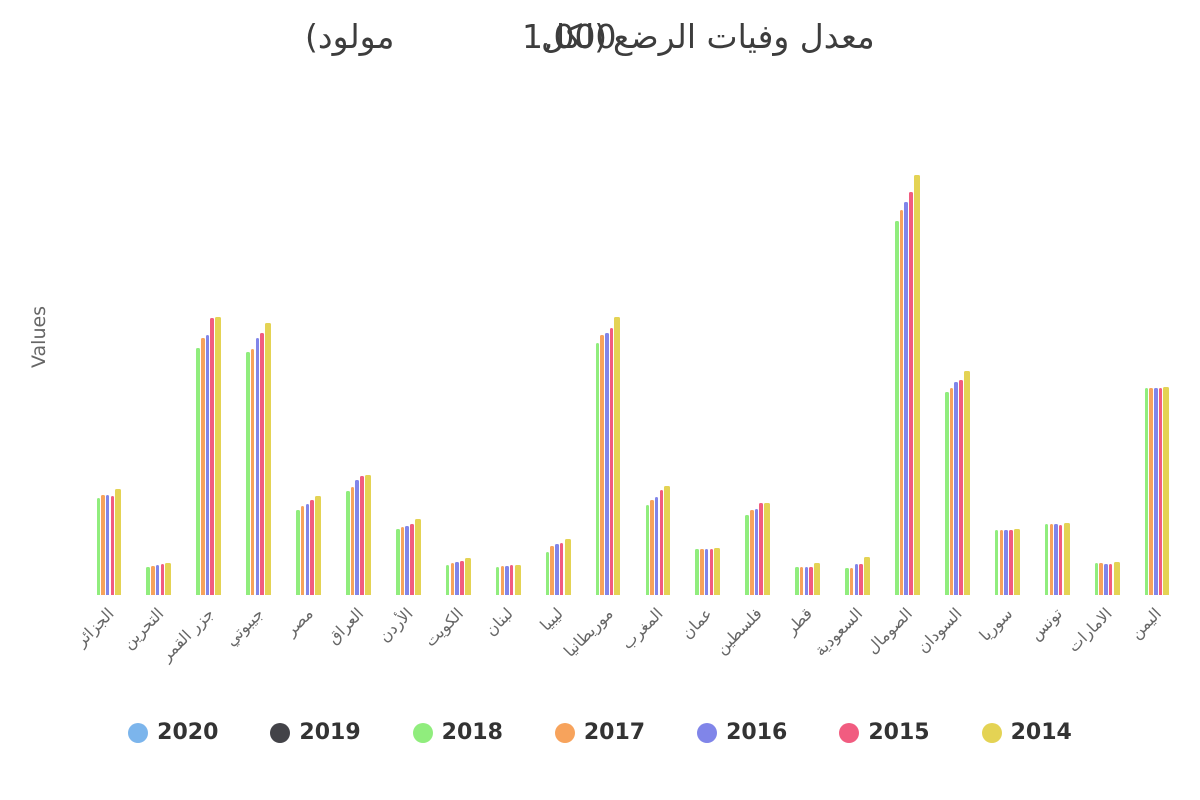 The image size is (1200, 800). What do you see at coordinates (173, 732) in the screenshot?
I see `legend-item-2020: 2020` at bounding box center [173, 732].